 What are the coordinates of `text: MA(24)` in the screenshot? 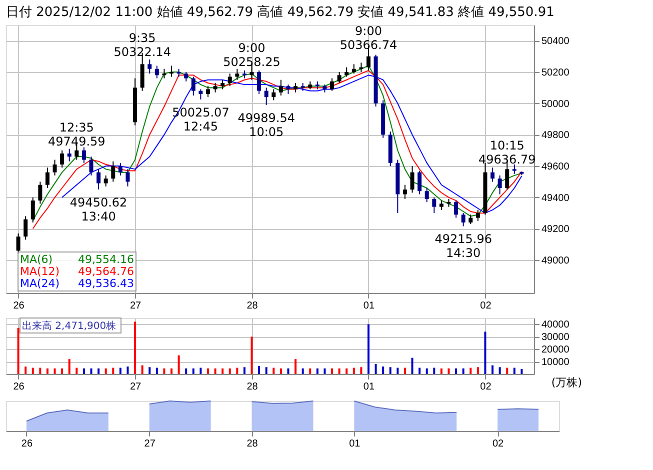 It's located at (40, 283).